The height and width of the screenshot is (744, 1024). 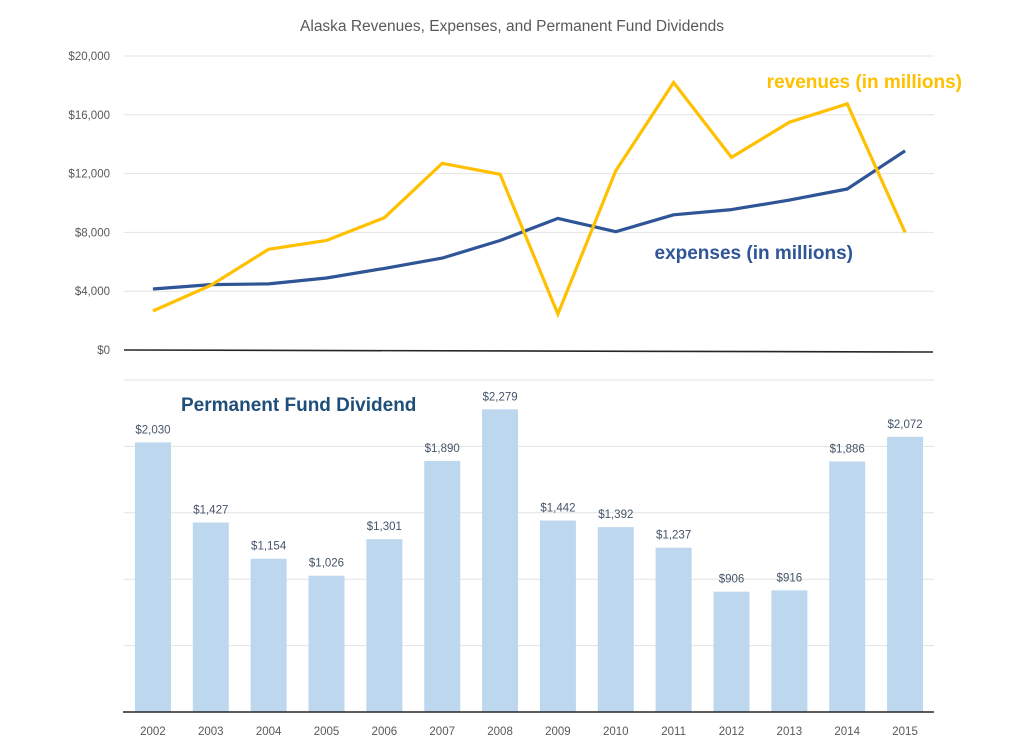 What do you see at coordinates (864, 82) in the screenshot?
I see `revenues-series-label: revenues (in millions)` at bounding box center [864, 82].